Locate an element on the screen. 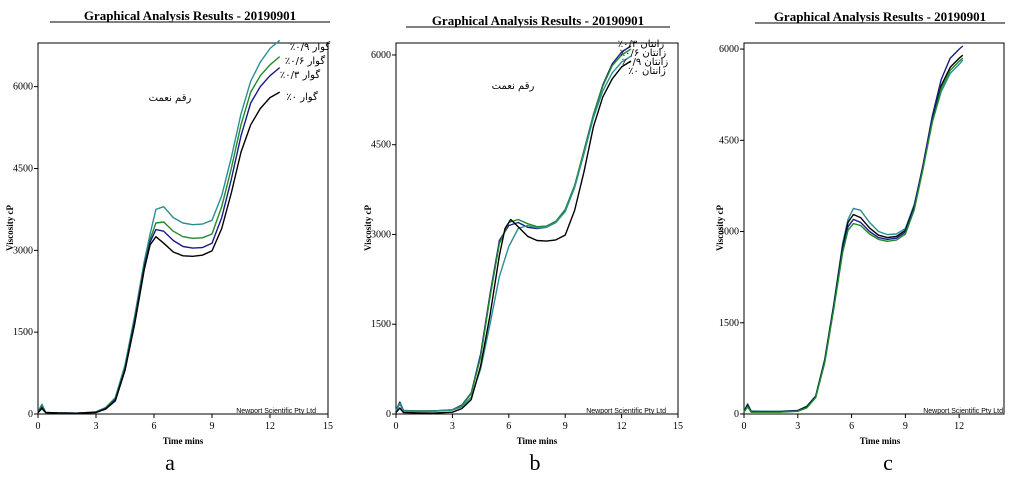  legend-label: گوار ۰/۶٪ is located at coordinates (305, 61).